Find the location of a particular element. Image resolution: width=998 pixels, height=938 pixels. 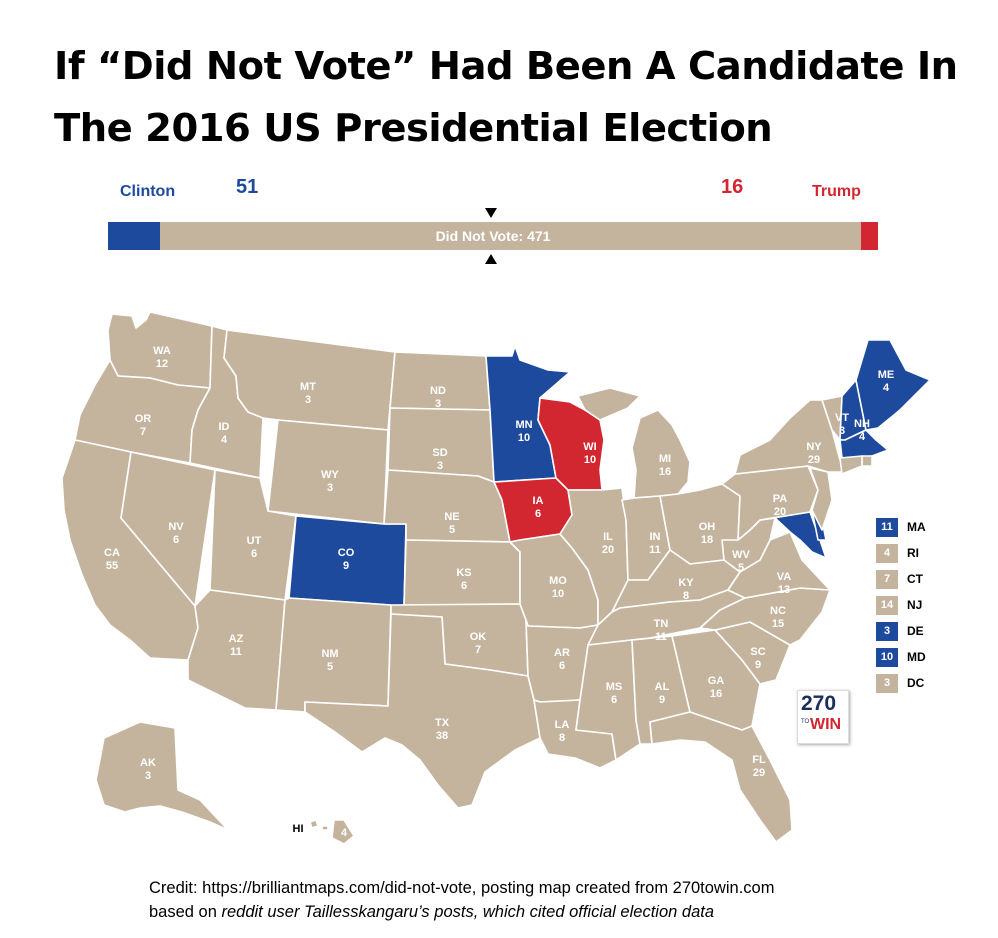

state-ev-tn: 11 is located at coordinates (661, 637).